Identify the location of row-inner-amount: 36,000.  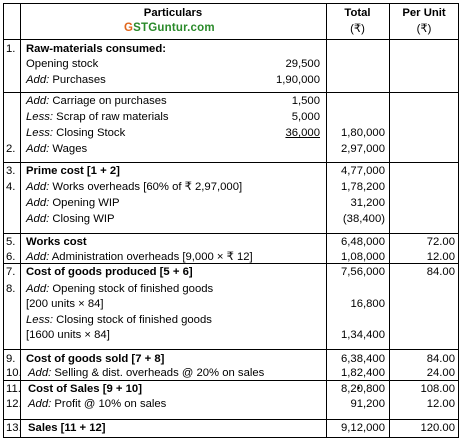
(302, 133).